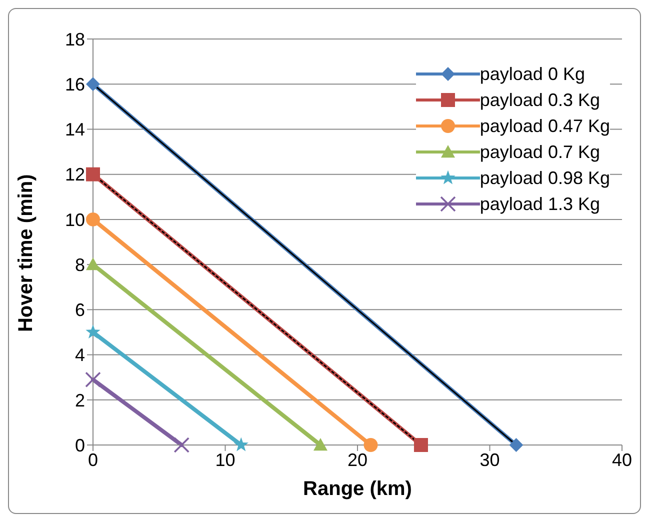 This screenshot has height=522, width=649. Describe the element at coordinates (79, 445) in the screenshot. I see `y-tick-label: 0` at that location.